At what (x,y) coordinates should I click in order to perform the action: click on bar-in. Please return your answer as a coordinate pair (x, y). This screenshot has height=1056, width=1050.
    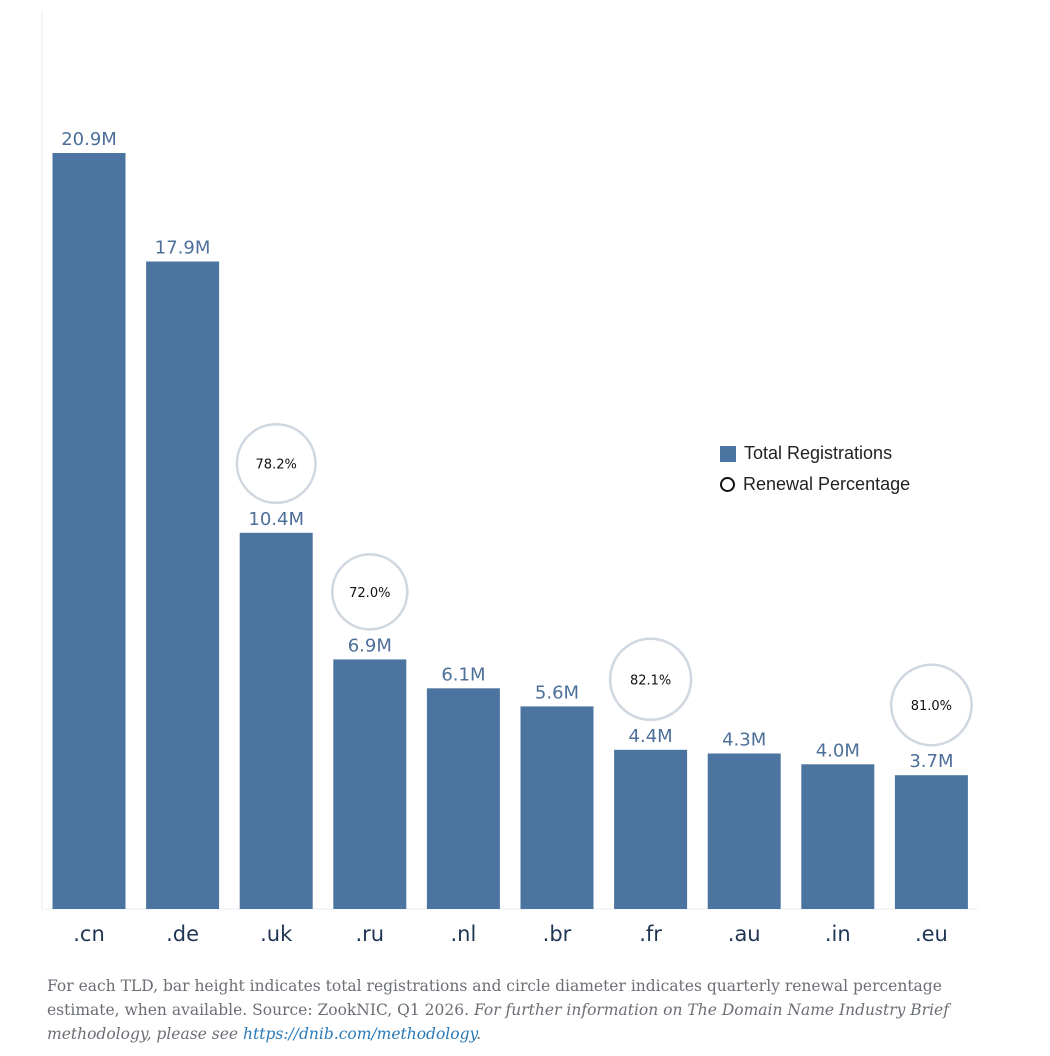
    Looking at the image, I should click on (838, 836).